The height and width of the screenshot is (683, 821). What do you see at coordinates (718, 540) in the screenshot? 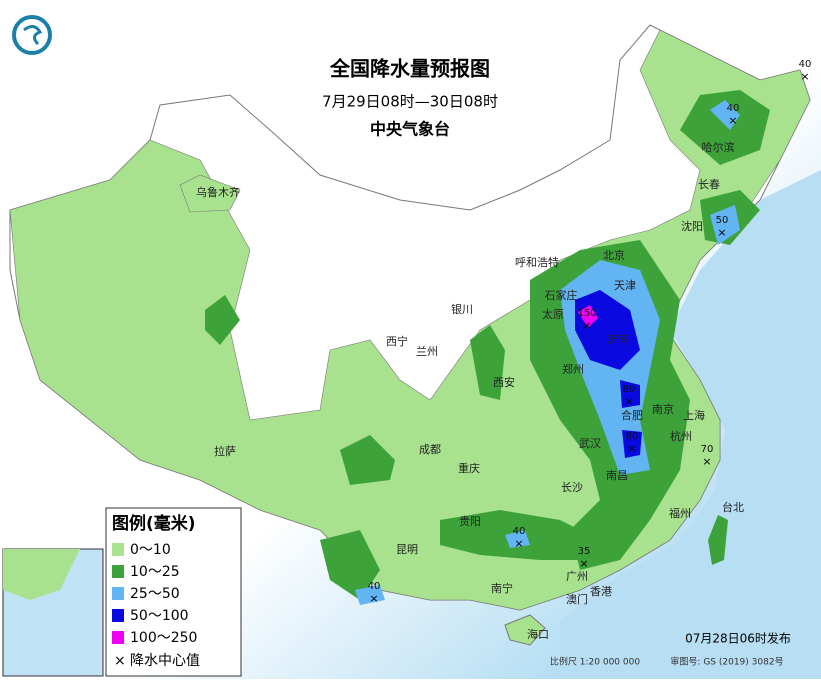
I see `taiwan` at bounding box center [718, 540].